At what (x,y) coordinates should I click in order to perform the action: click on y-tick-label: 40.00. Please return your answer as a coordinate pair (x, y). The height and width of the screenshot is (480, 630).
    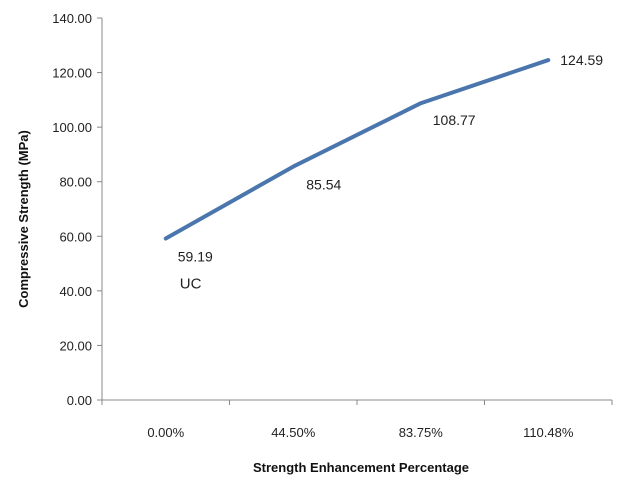
    Looking at the image, I should click on (75, 291).